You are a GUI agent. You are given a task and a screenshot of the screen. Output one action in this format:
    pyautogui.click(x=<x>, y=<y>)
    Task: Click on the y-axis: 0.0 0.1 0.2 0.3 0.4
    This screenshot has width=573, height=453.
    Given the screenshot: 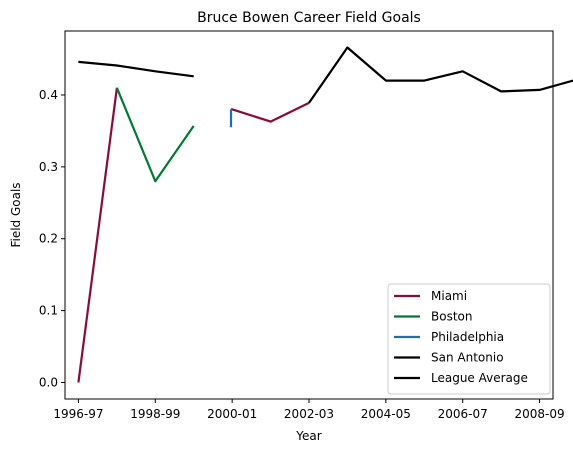 What is the action you would take?
    pyautogui.click(x=52, y=239)
    